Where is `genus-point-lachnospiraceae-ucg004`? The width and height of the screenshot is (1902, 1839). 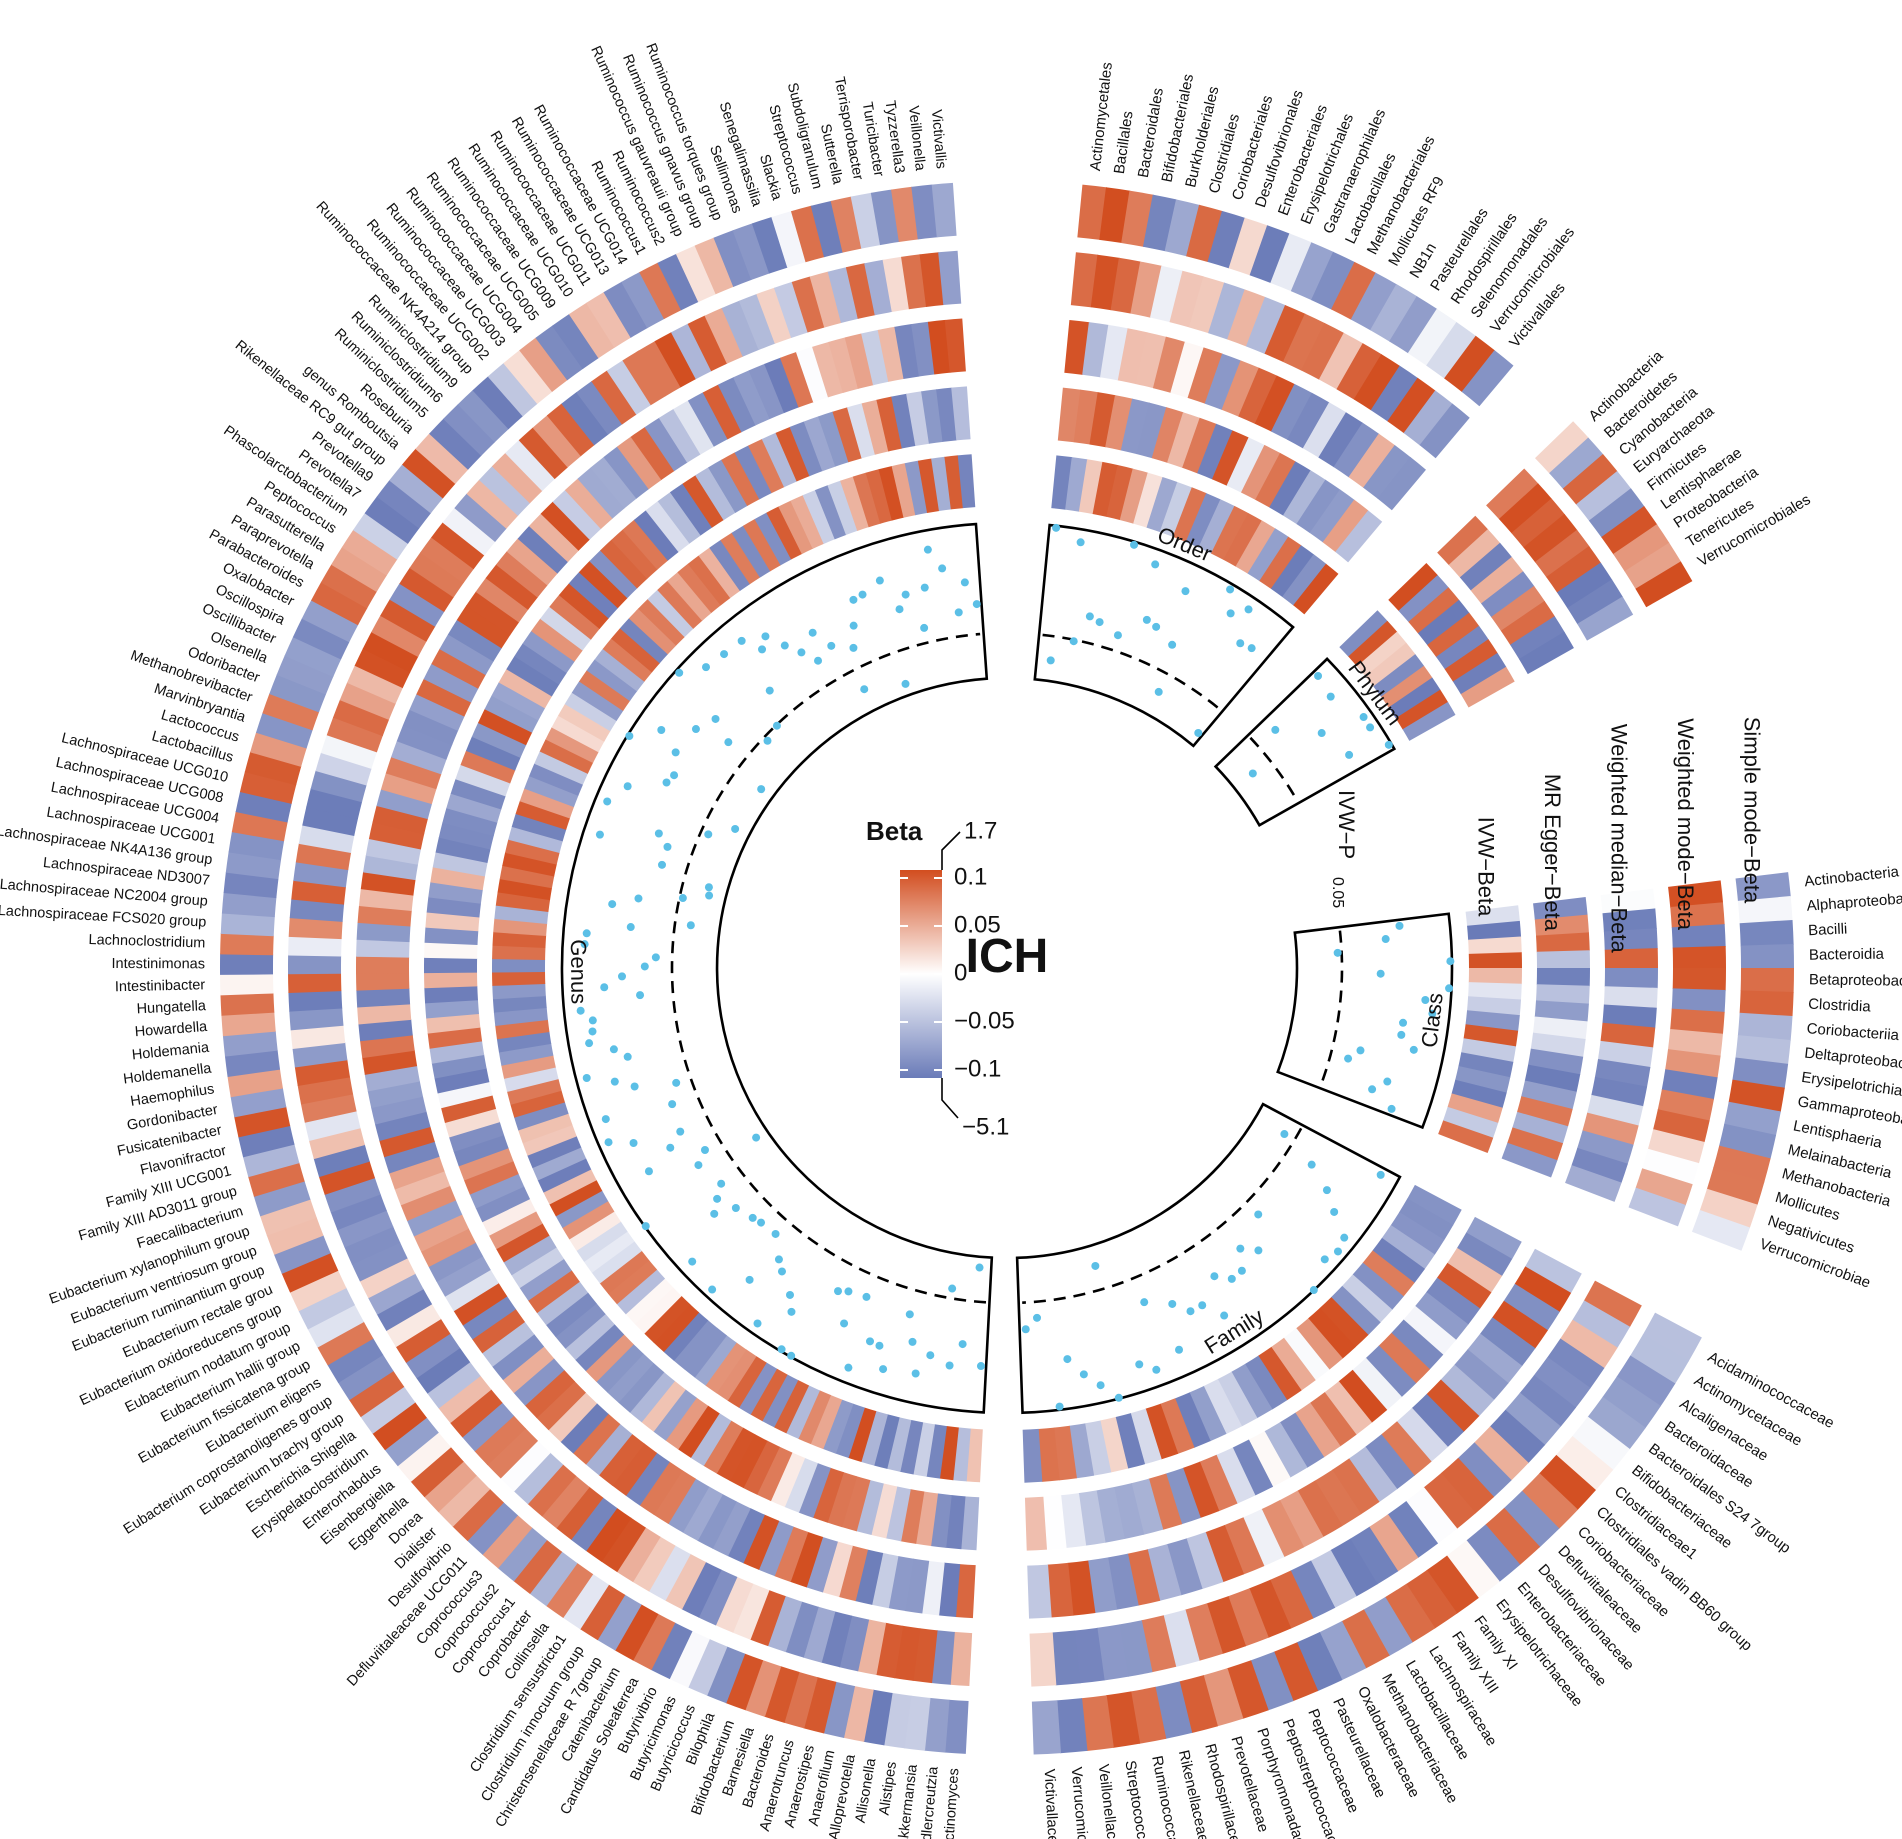
genus-point-lachnospiraceae-ucg004 is located at coordinates (638, 898).